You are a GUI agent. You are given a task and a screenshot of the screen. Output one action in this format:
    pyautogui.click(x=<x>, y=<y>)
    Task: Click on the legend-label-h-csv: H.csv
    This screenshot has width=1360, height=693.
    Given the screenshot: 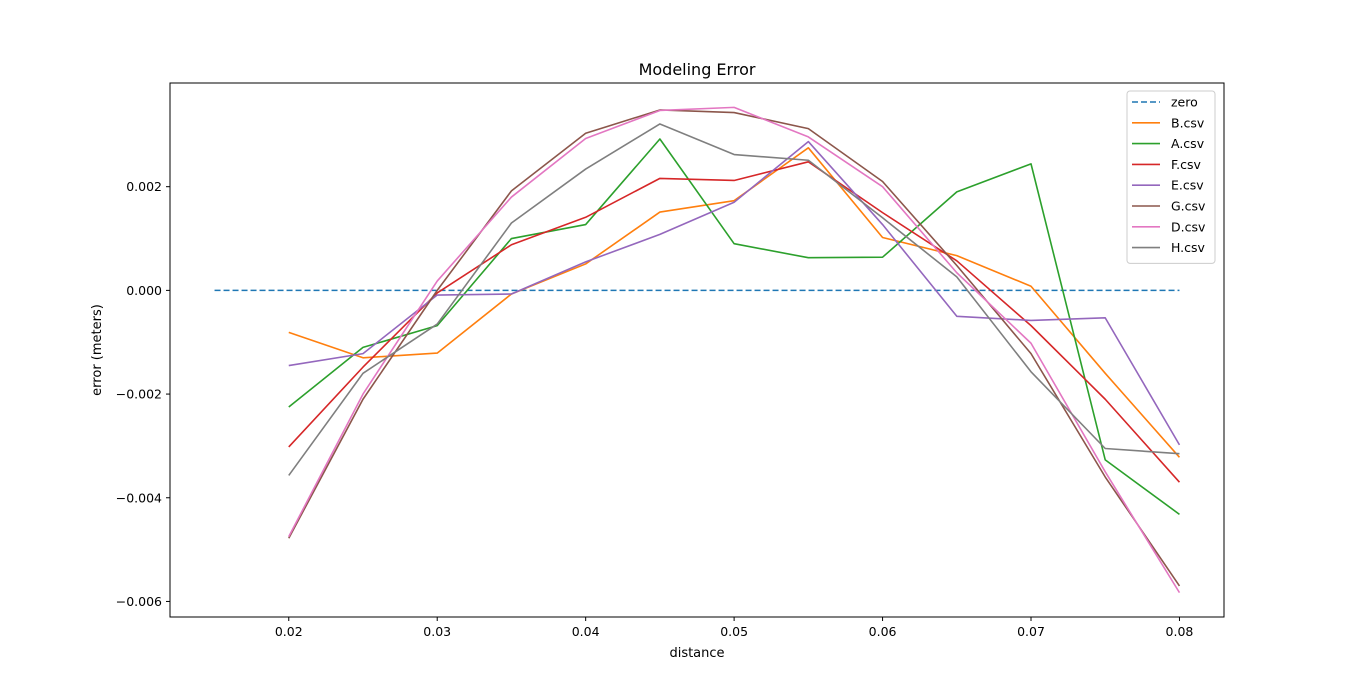 What is the action you would take?
    pyautogui.click(x=1188, y=247)
    